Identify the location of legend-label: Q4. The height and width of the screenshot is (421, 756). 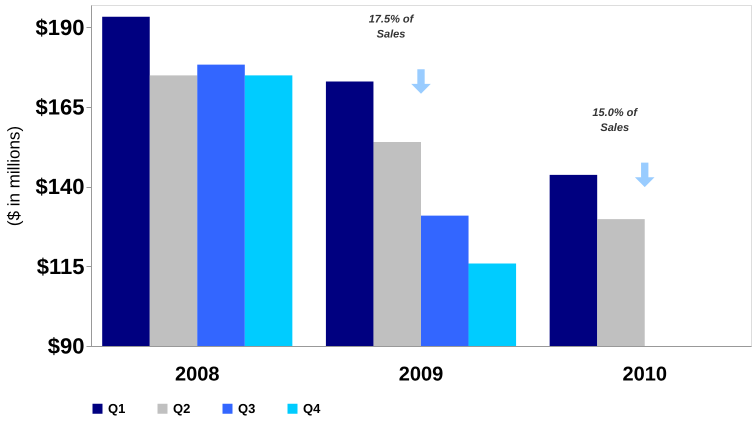
(312, 408).